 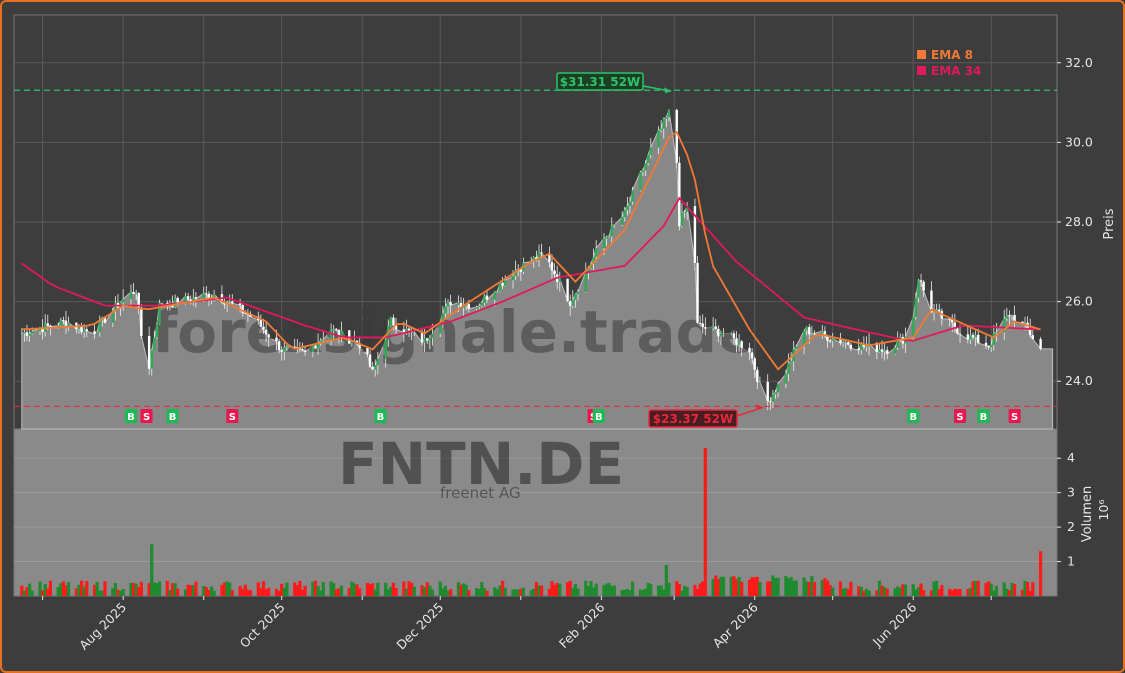 I want to click on volume-axis-exponent: 10⁶, so click(x=1103, y=510).